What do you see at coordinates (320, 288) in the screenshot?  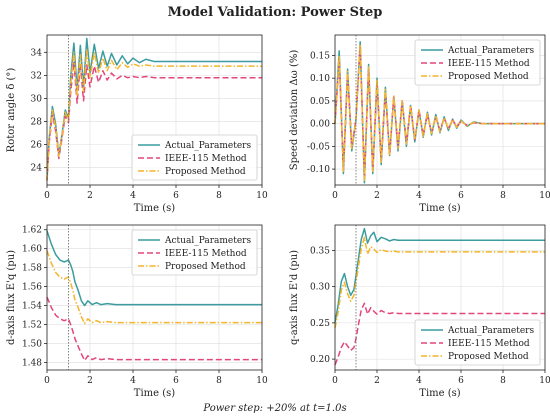 I see `y-tick-label: 0.30` at bounding box center [320, 288].